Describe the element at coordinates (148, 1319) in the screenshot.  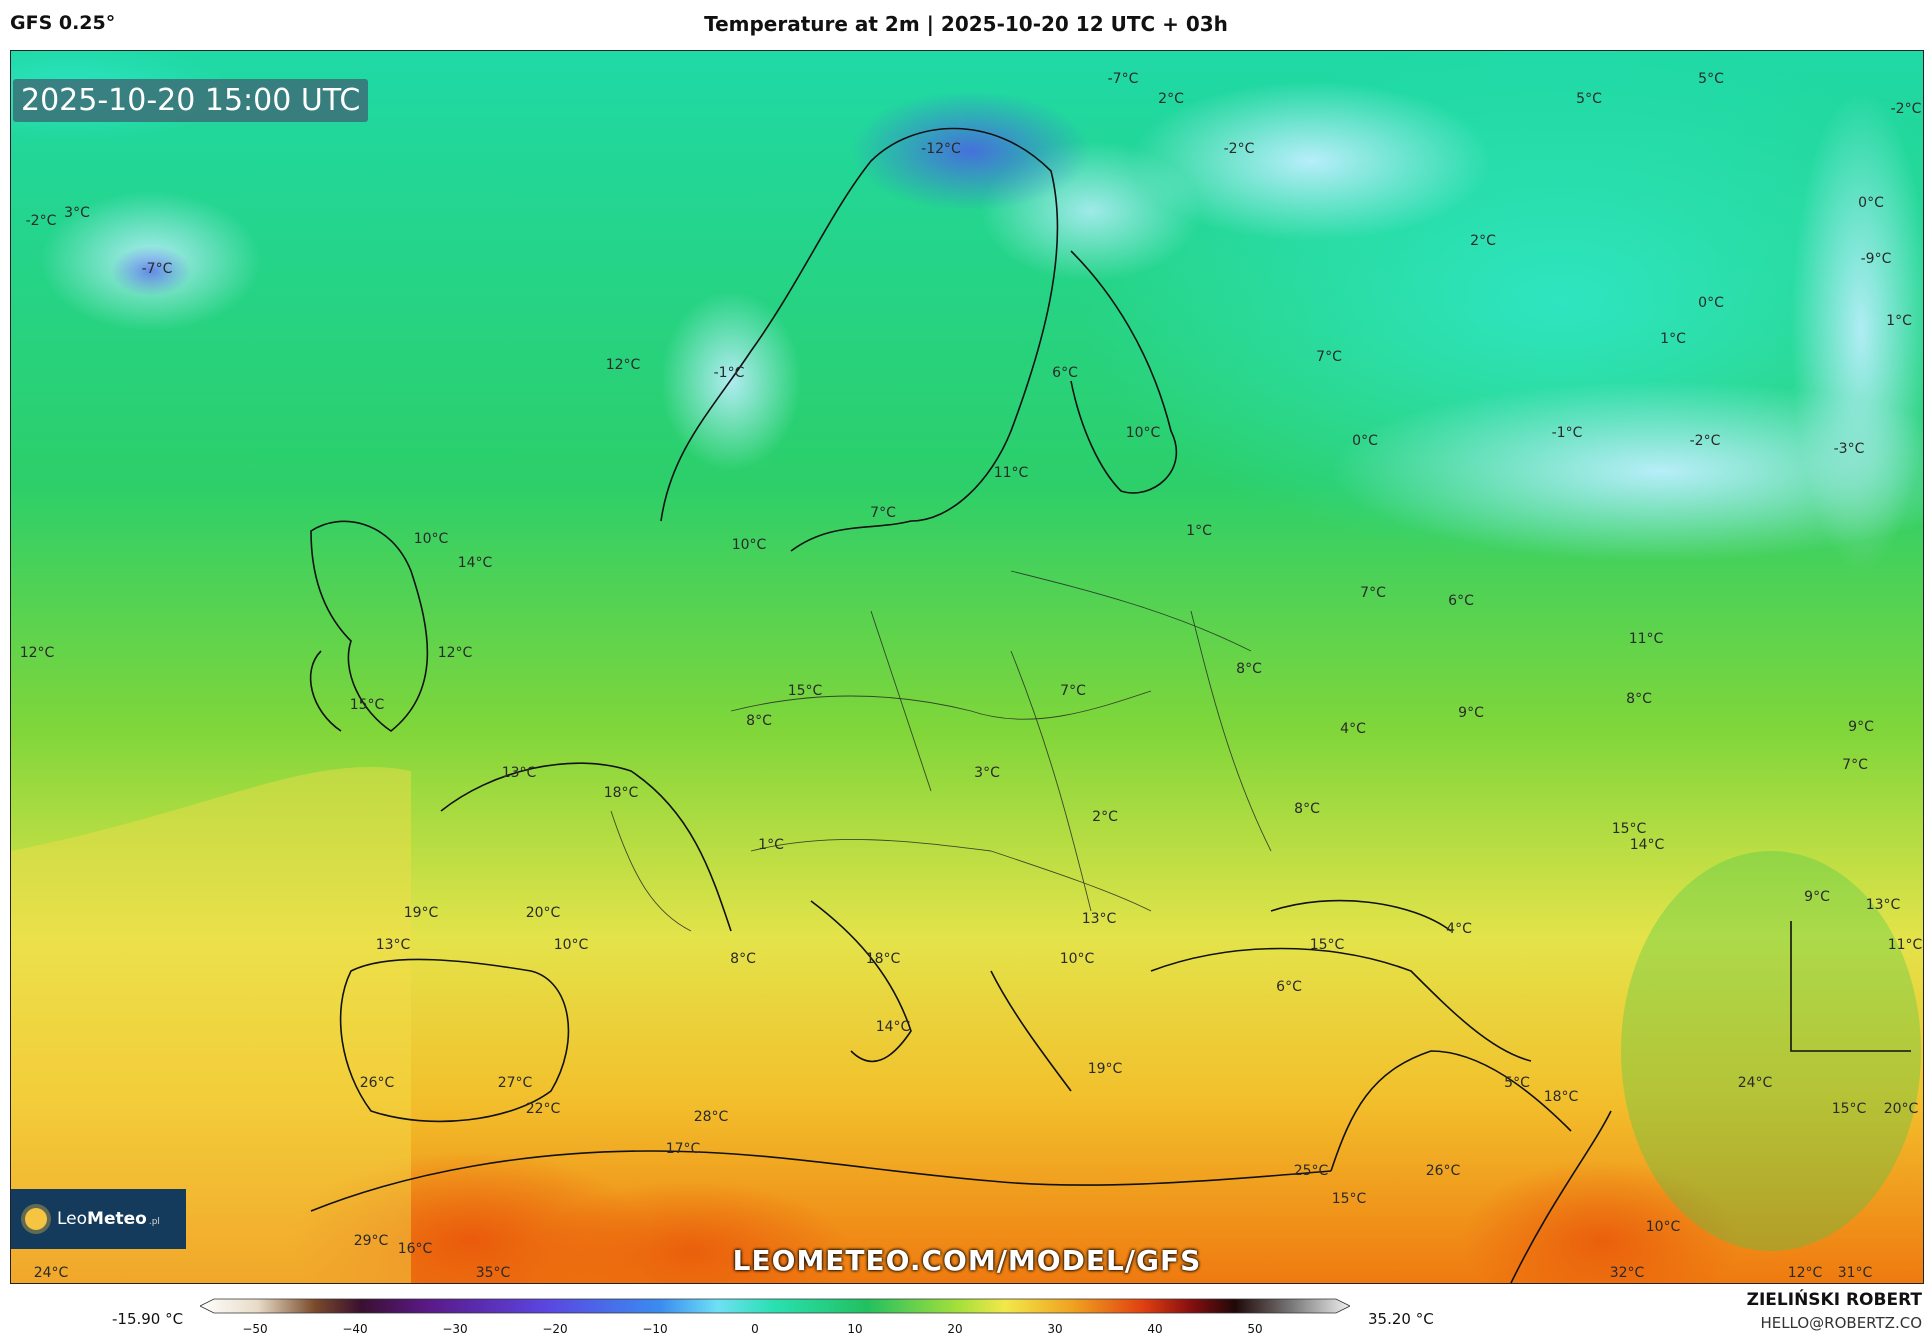
I see `legend-min-value: -15.90 °C` at that location.